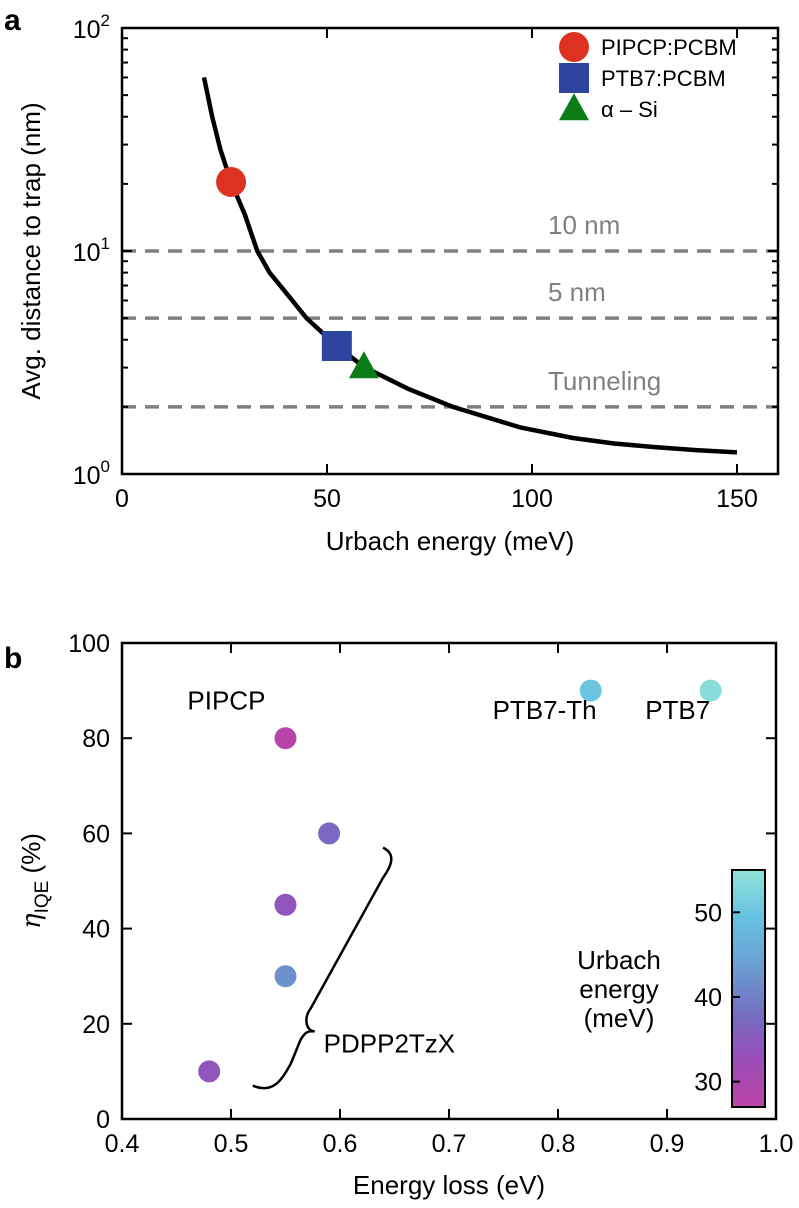 This screenshot has width=799, height=1208. I want to click on y-tick-exp: 0, so click(105, 466).